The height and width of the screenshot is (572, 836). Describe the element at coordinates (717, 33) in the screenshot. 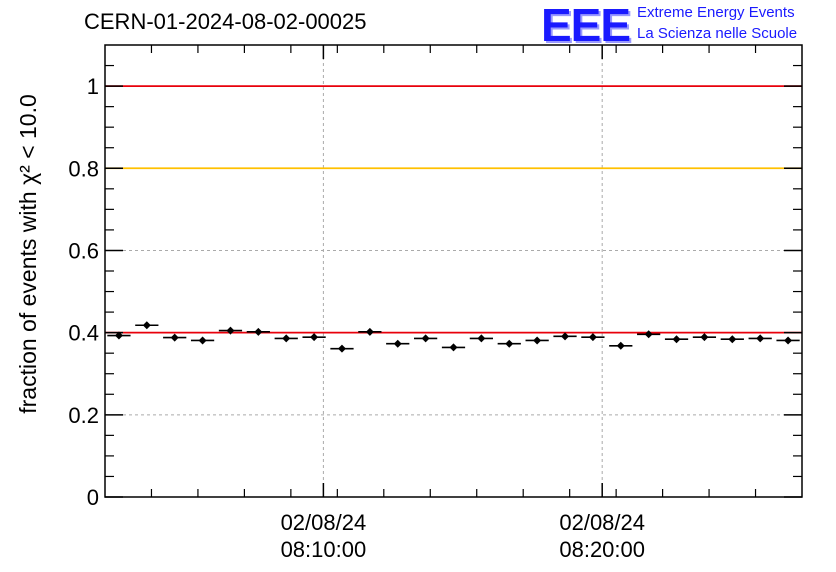

I see `logo-text-line2: La Scienza nelle Scuole` at that location.